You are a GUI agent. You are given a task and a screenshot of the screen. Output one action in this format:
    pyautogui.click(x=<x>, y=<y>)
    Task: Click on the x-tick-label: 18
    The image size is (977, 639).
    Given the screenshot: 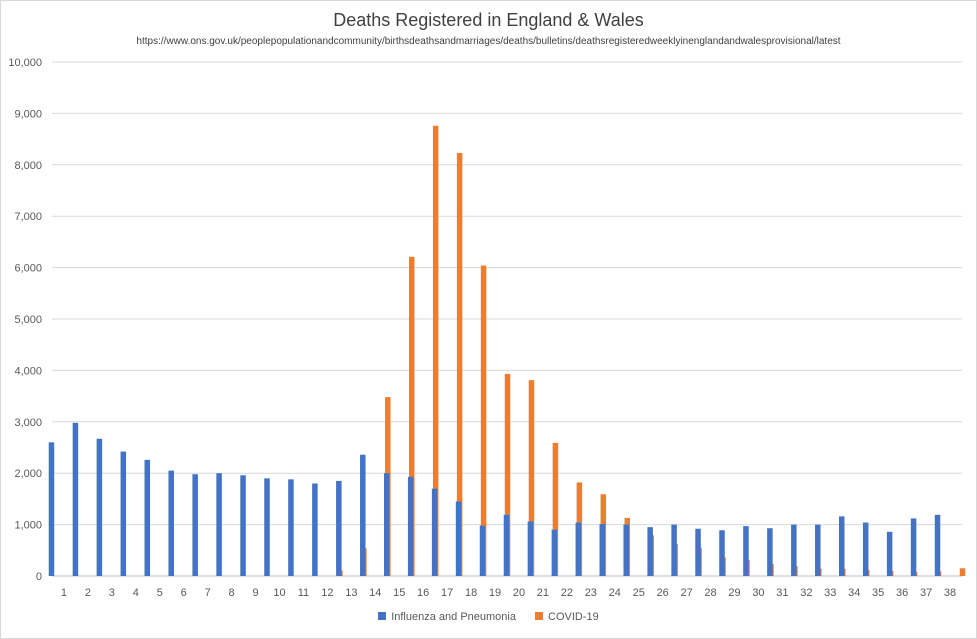 What is the action you would take?
    pyautogui.click(x=471, y=593)
    